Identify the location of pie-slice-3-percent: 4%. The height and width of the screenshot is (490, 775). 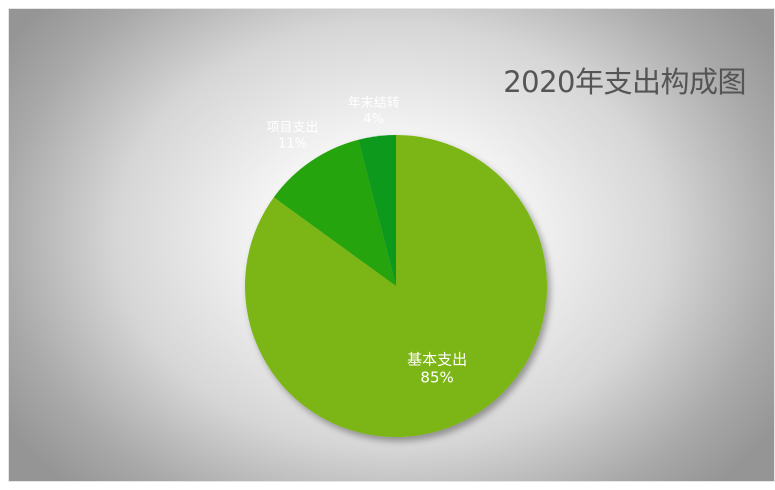
(373, 119).